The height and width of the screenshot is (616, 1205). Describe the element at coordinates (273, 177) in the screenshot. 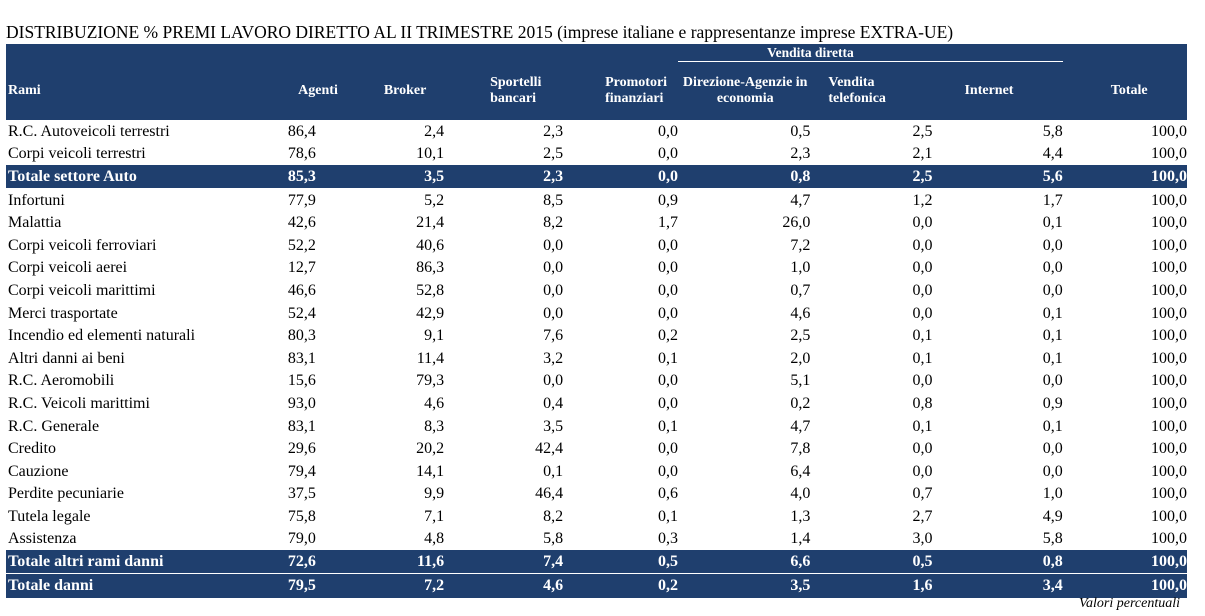

I see `cell-agenti: 85,3` at that location.